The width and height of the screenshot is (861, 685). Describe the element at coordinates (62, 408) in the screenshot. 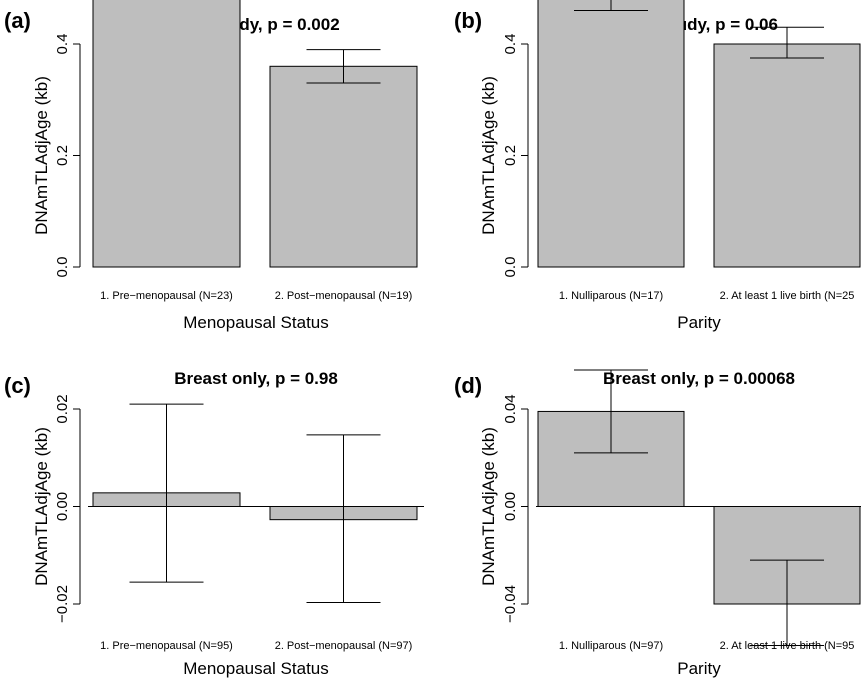

I see `y-tick-label: 0.02` at that location.